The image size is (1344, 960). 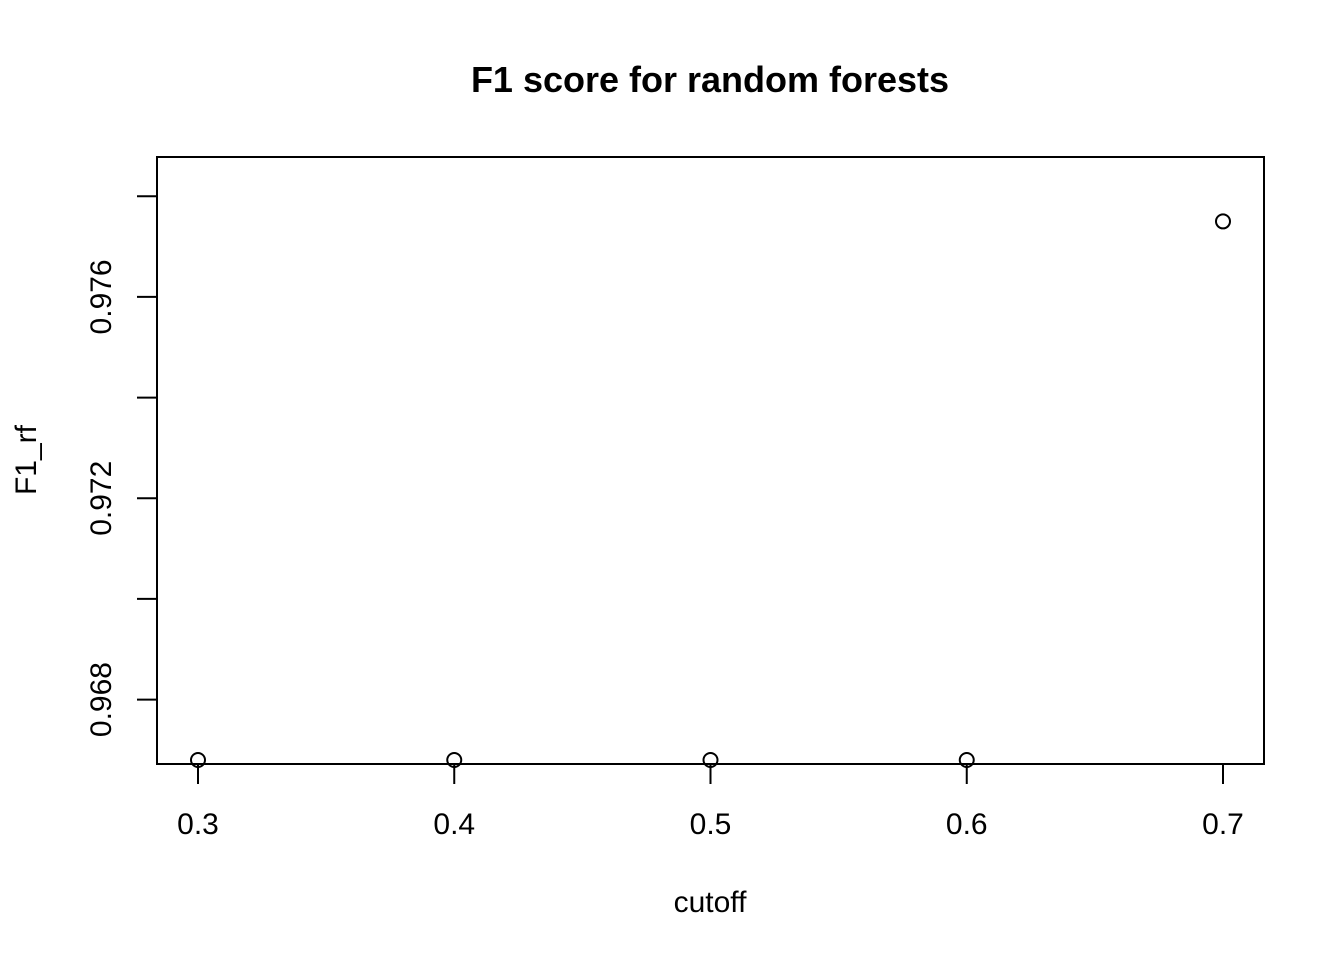 I want to click on x-axis: 0.3 0.4 0.5 0.6 0.7, so click(x=710, y=802).